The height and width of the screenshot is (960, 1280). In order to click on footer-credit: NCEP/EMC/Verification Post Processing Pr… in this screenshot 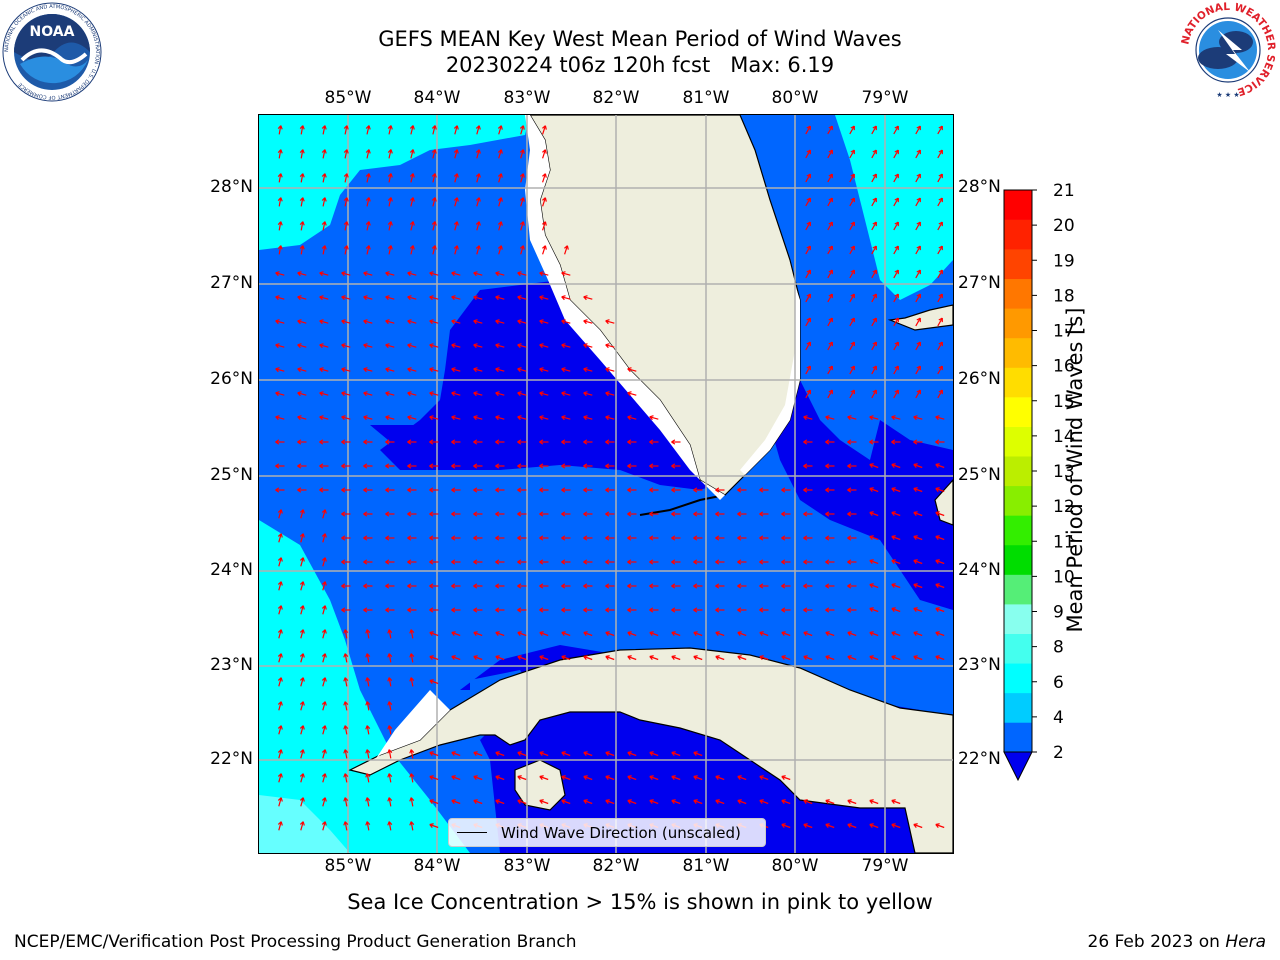, I will do `click(295, 942)`.